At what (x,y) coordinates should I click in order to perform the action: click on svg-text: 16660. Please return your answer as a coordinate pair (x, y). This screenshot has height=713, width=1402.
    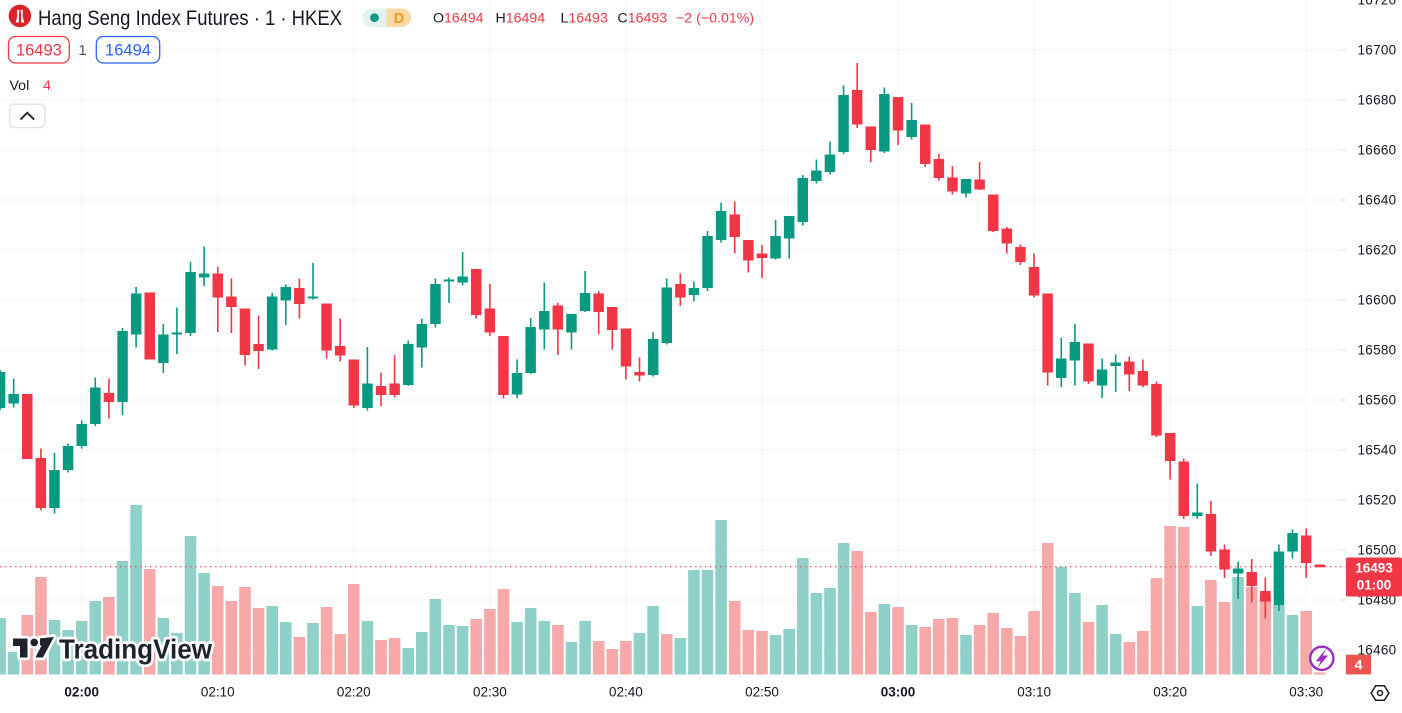
    Looking at the image, I should click on (1376, 150).